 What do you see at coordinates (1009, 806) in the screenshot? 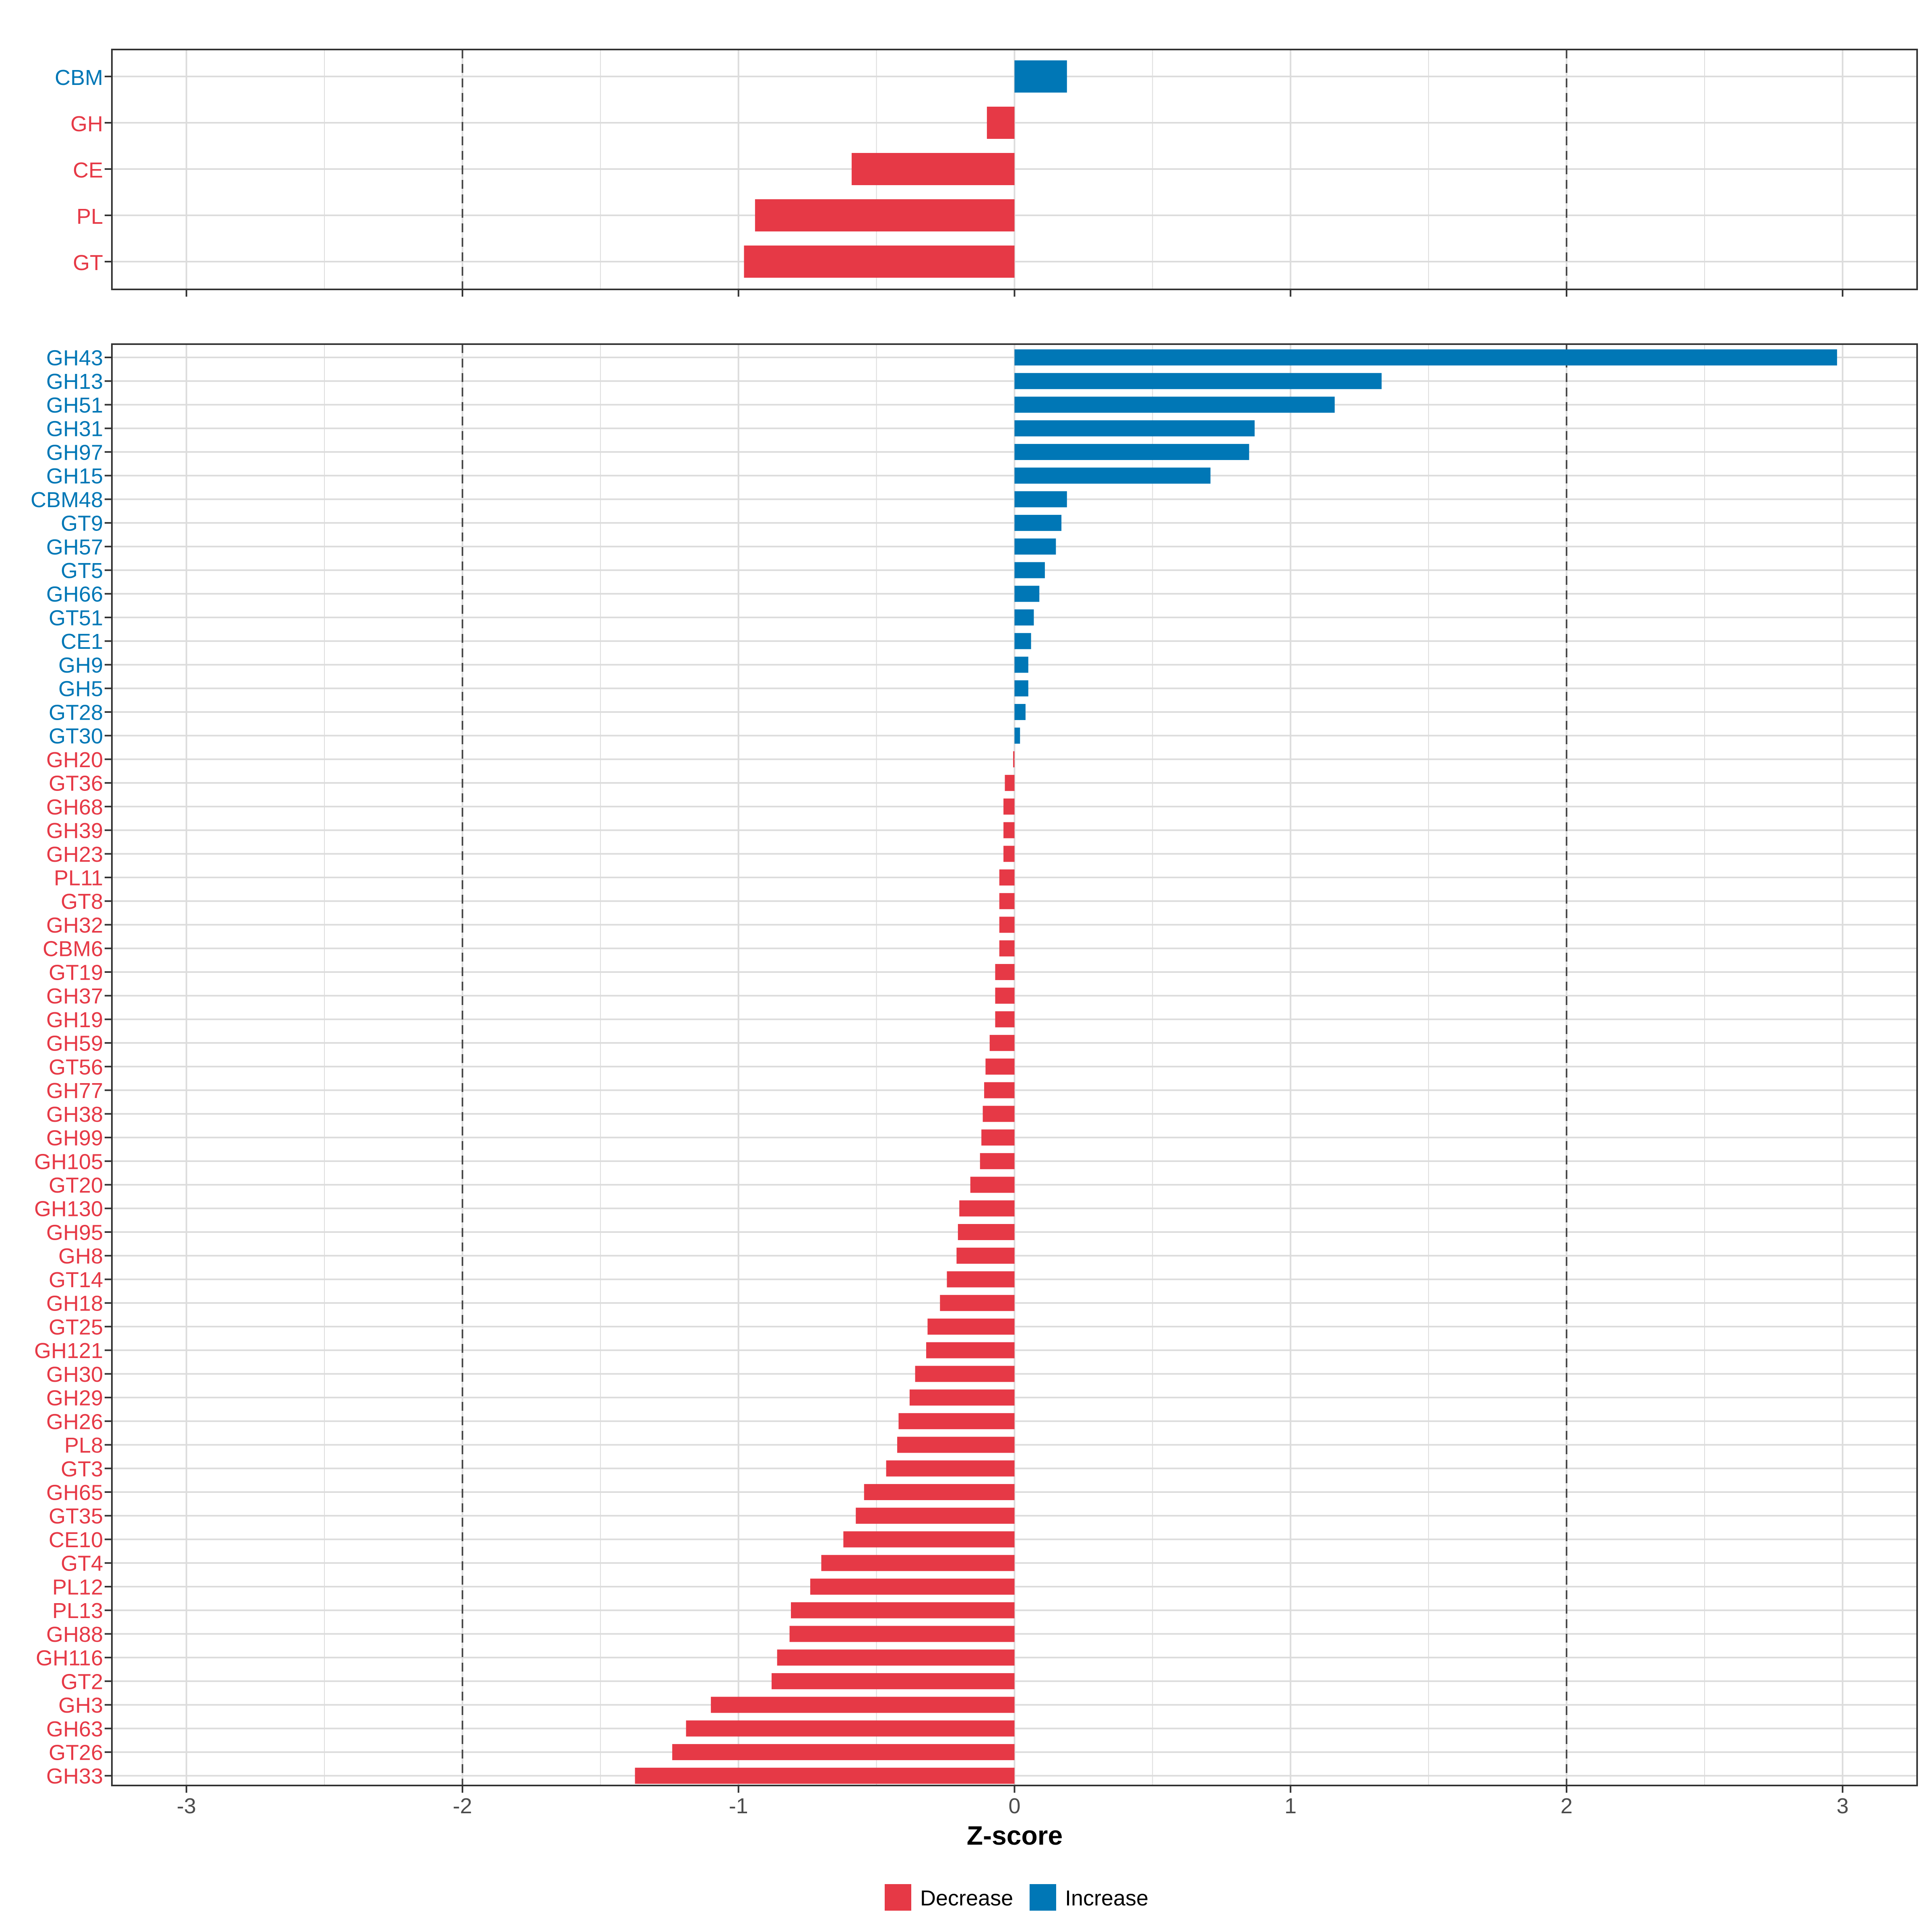
I see `bar-gh68` at bounding box center [1009, 806].